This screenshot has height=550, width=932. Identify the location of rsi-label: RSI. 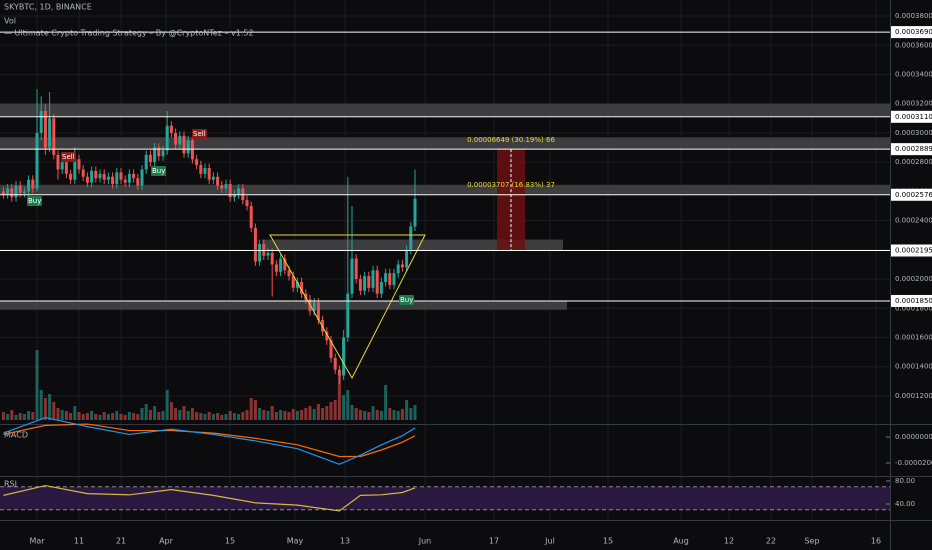
(10, 484).